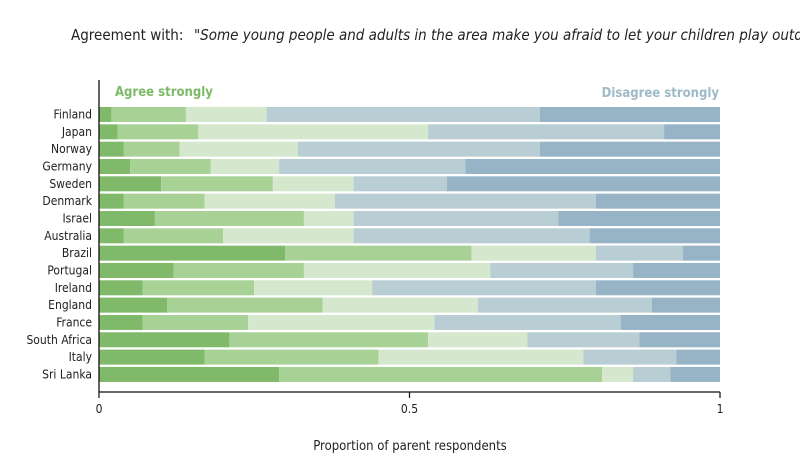 Image resolution: width=800 pixels, height=473 pixels. What do you see at coordinates (639, 218) in the screenshot?
I see `bar-israel-disagree-strongly` at bounding box center [639, 218].